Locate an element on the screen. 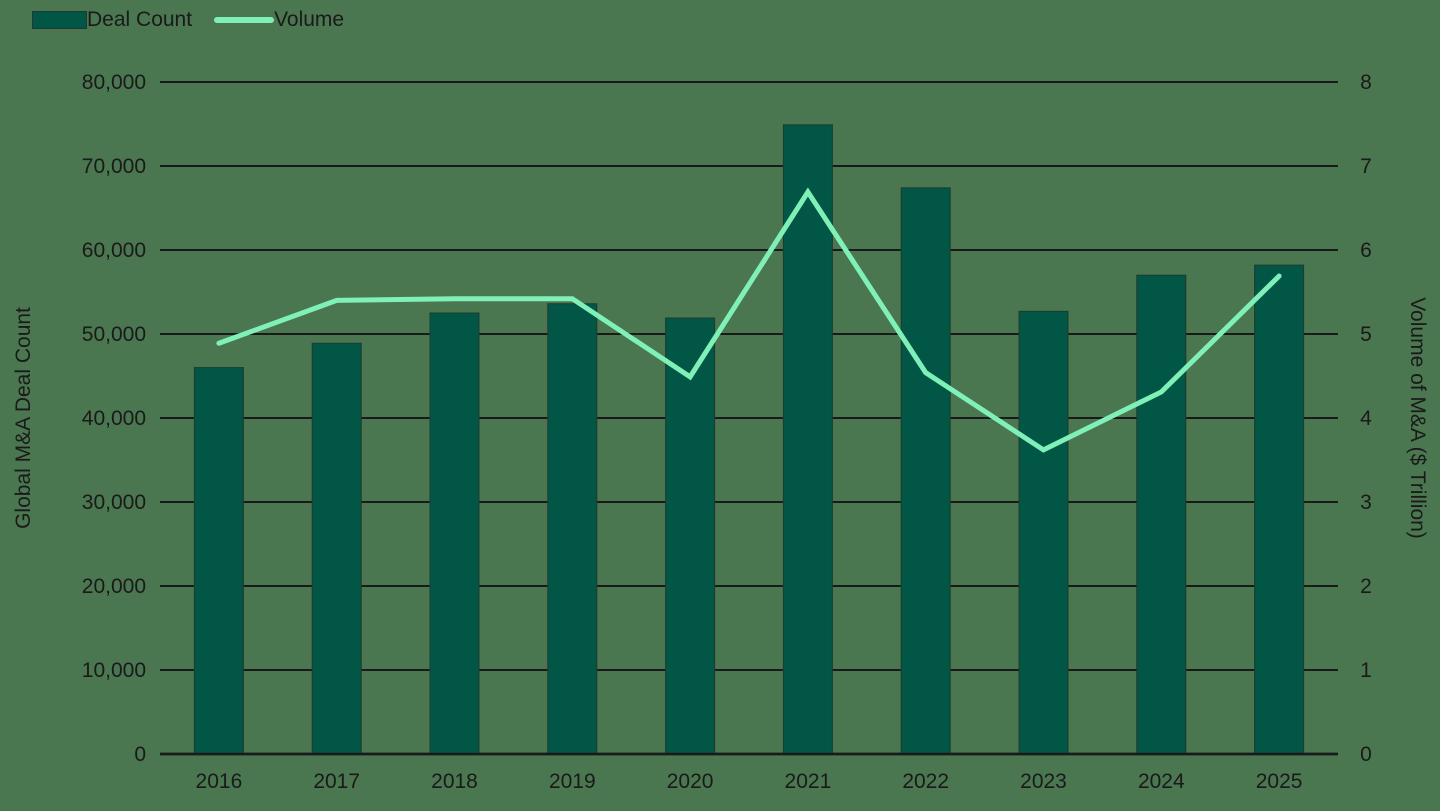 This screenshot has width=1440, height=811. left-tick-label: 60,000 is located at coordinates (114, 250).